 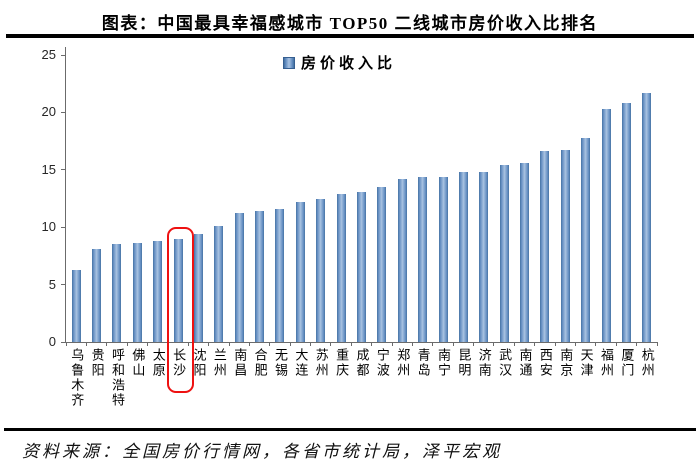 What do you see at coordinates (403, 363) in the screenshot?
I see `x-axis-label: 郑州` at bounding box center [403, 363].